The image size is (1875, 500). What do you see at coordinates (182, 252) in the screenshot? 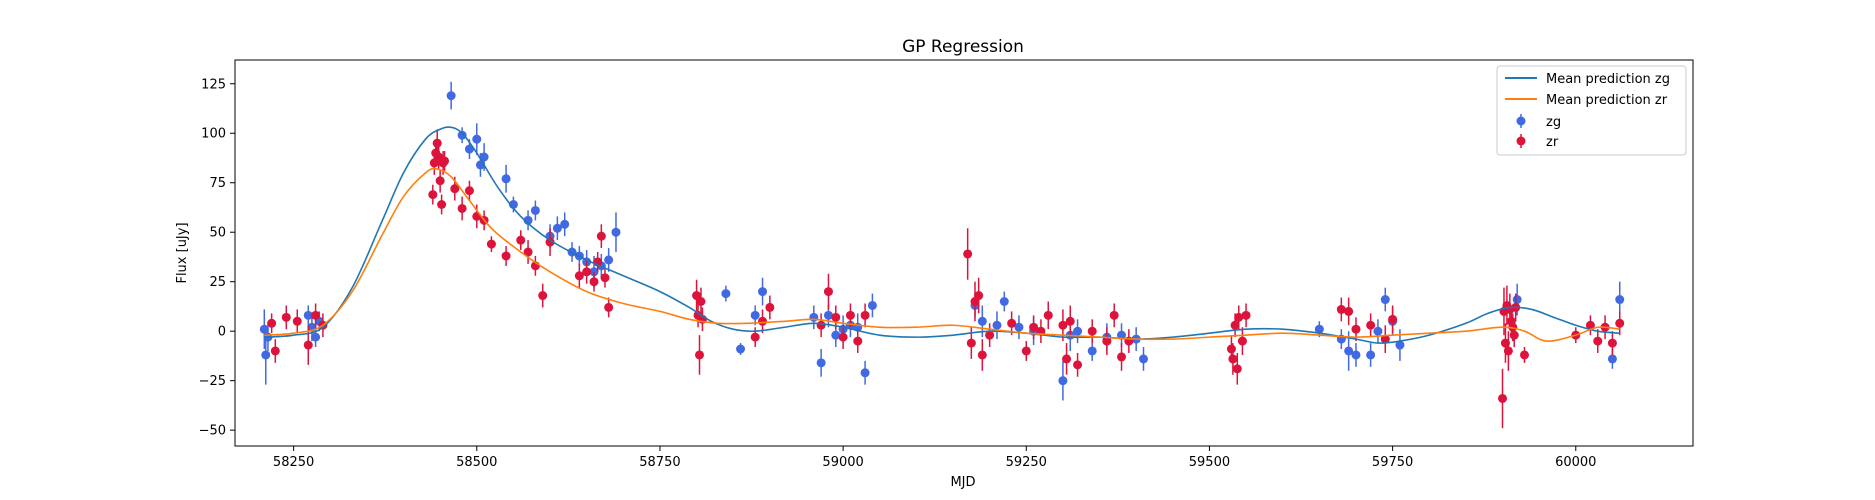
I see `y-axis-label: Flux [uJy]` at bounding box center [182, 252].